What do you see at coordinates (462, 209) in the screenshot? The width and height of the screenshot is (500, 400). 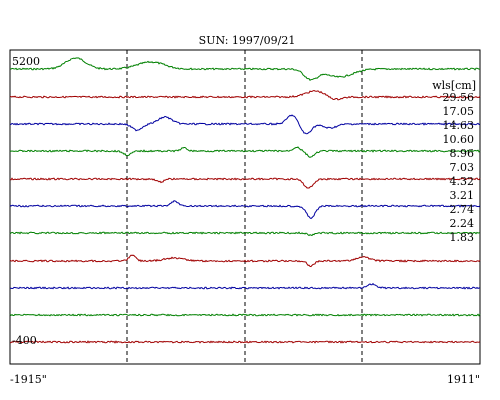 I see `legend-entry-9: 2.74` at bounding box center [462, 209].